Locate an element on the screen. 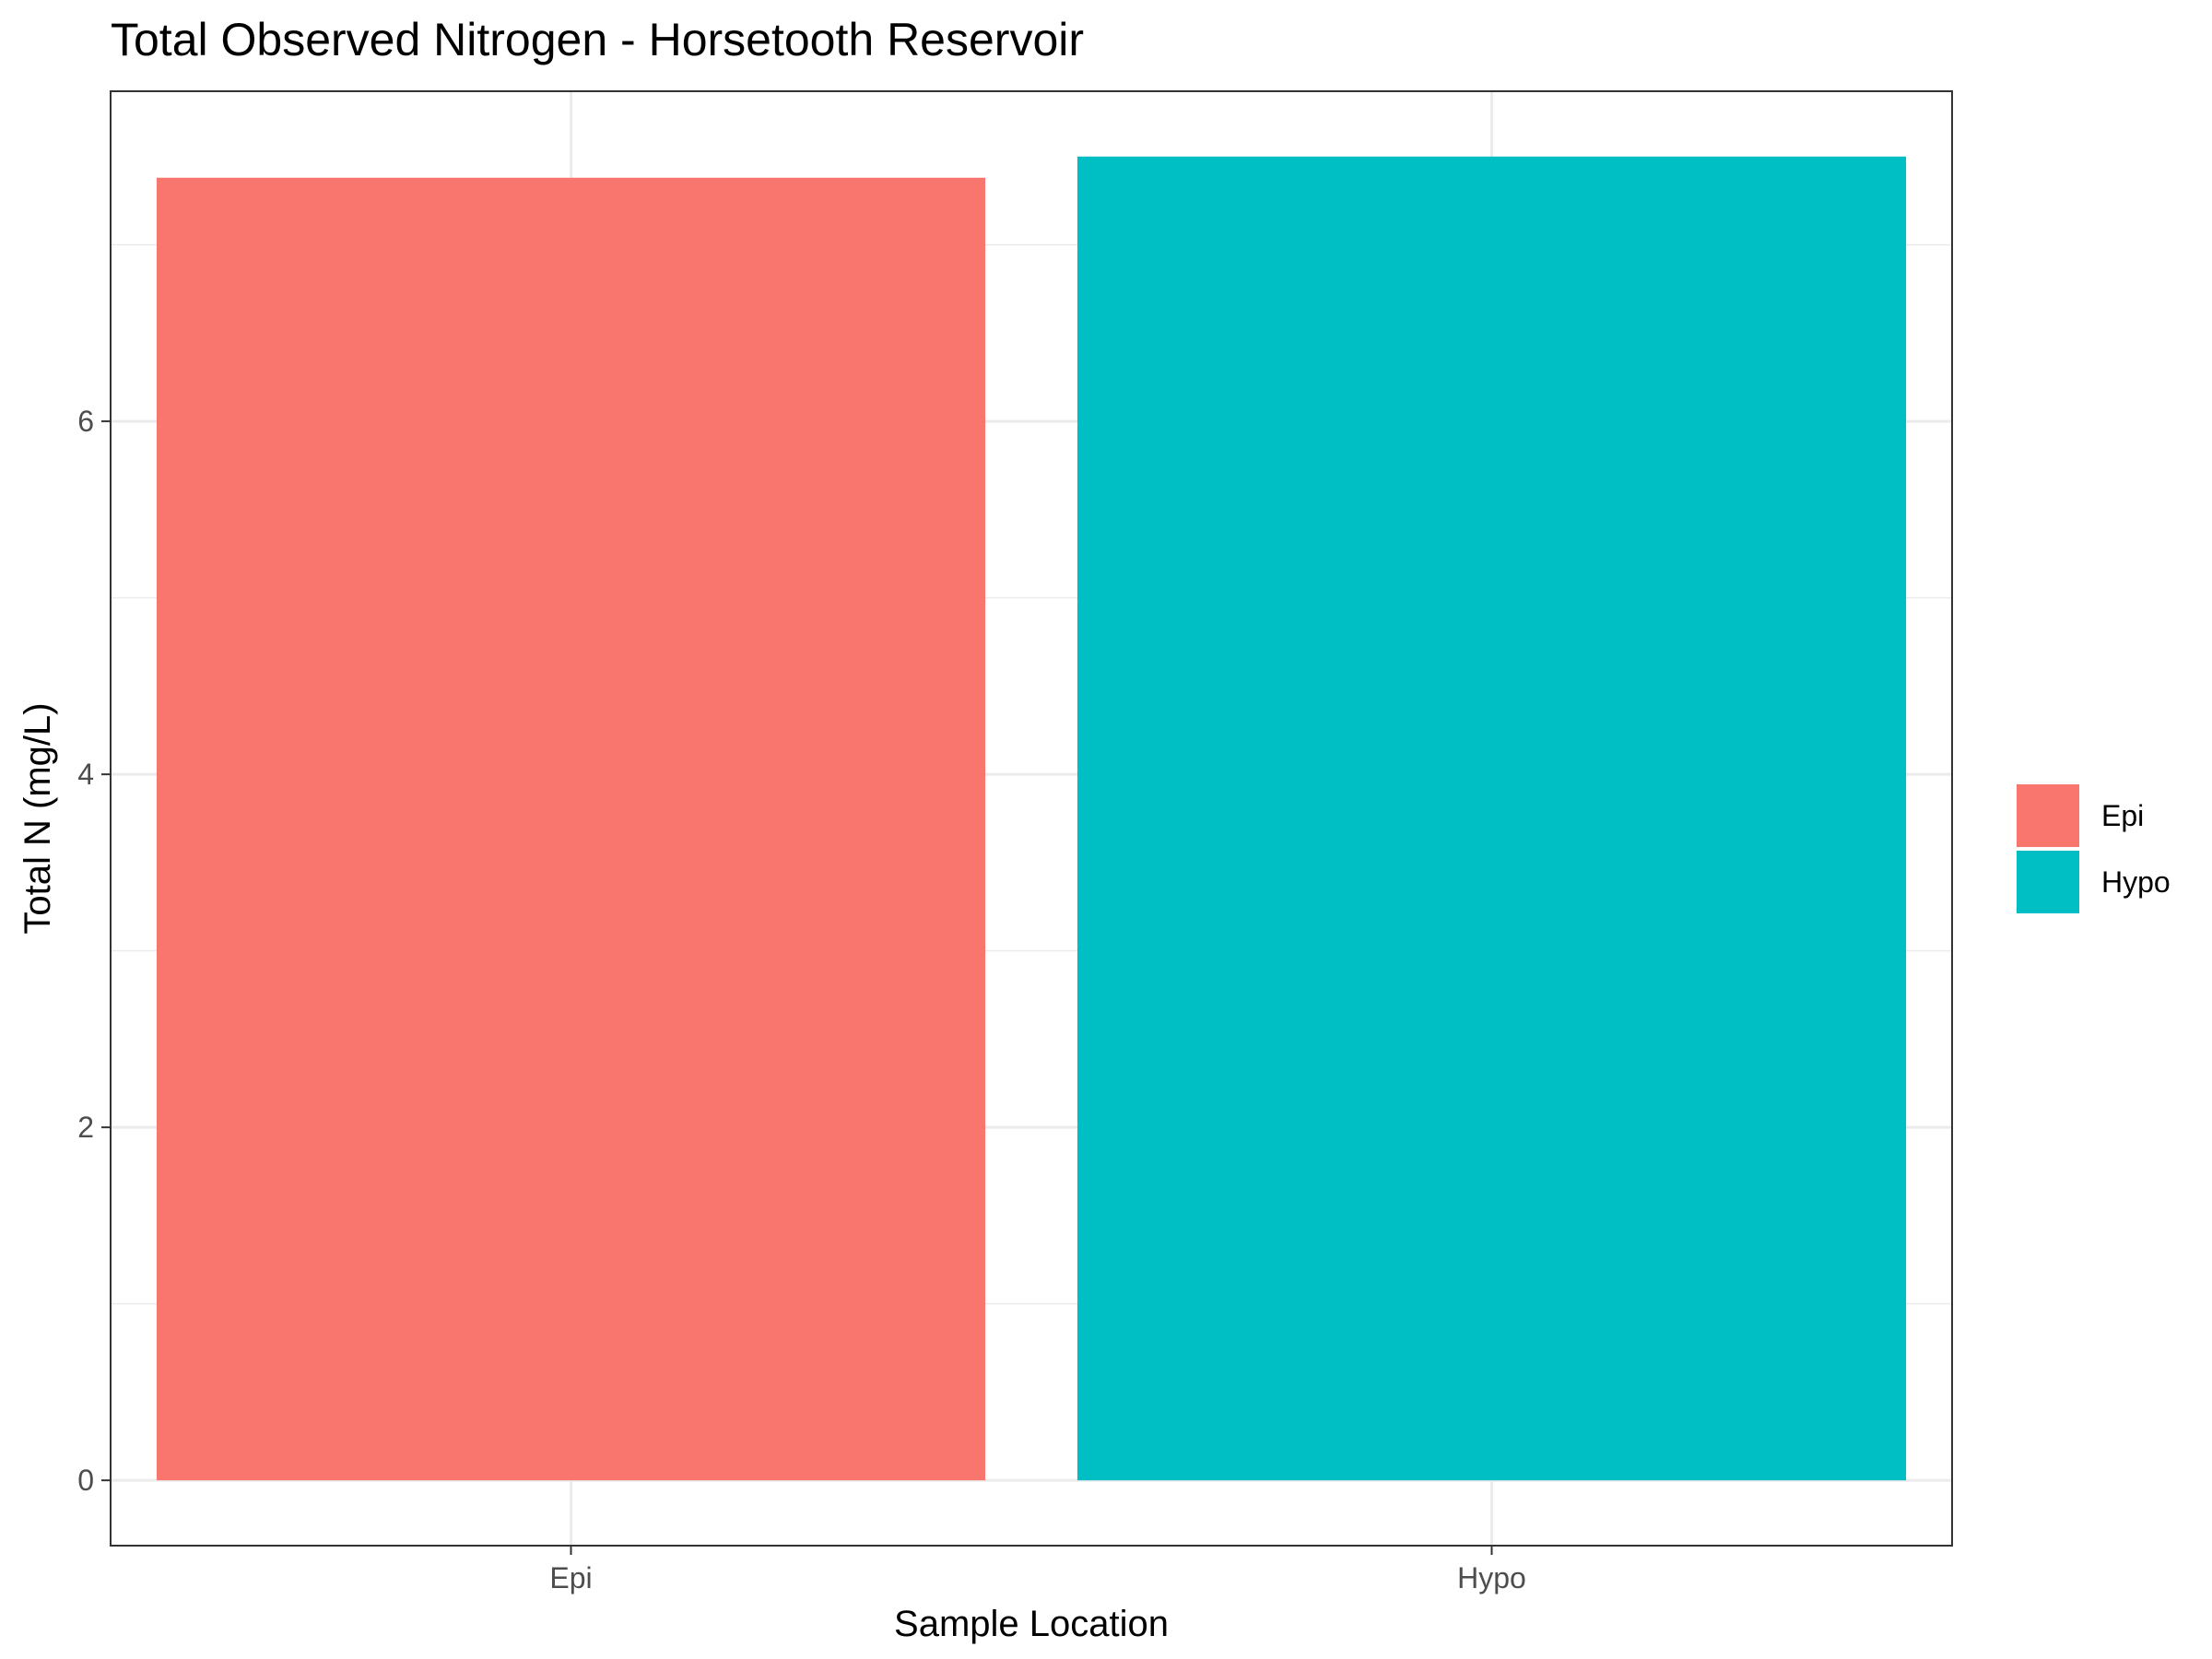 Image resolution: width=2212 pixels, height=1659 pixels. y-tick-label: 4 is located at coordinates (85, 774).